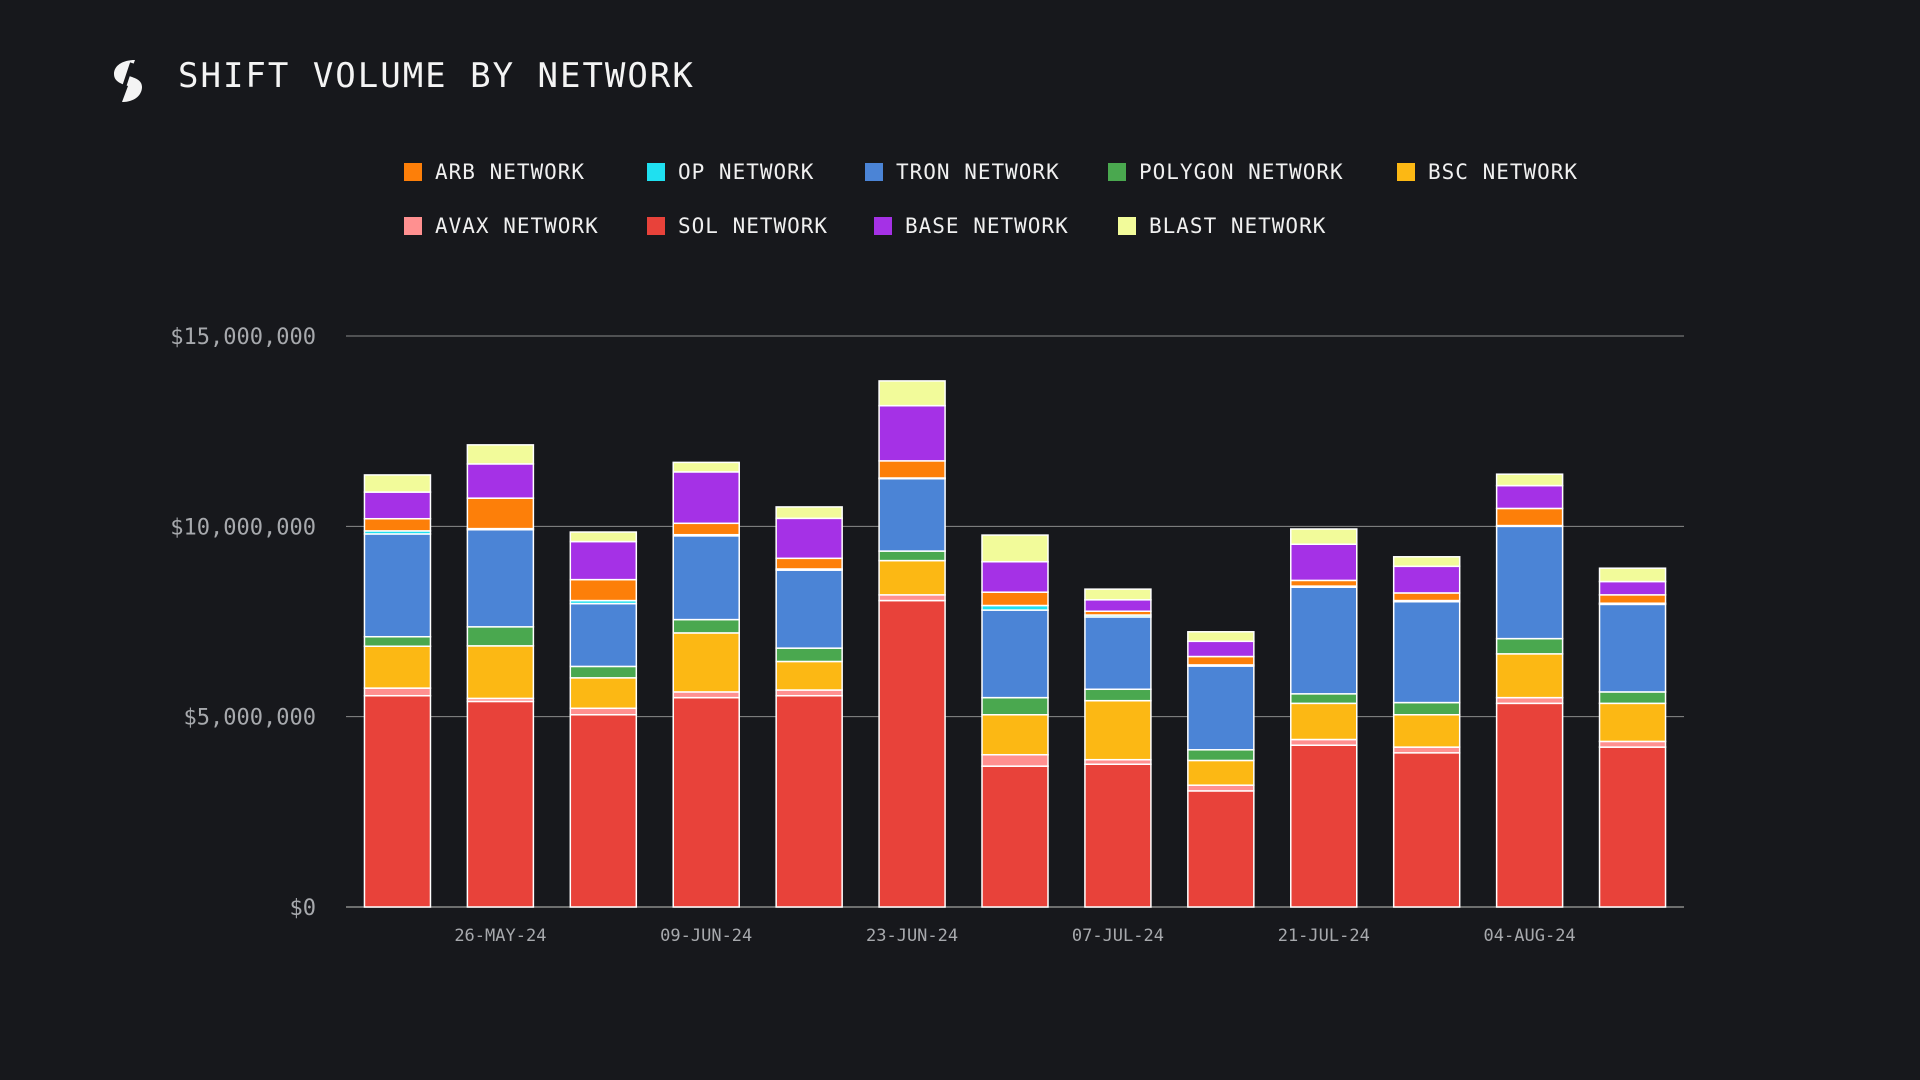  What do you see at coordinates (500, 936) in the screenshot?
I see `x-tick-label: 26-MAY-24` at bounding box center [500, 936].